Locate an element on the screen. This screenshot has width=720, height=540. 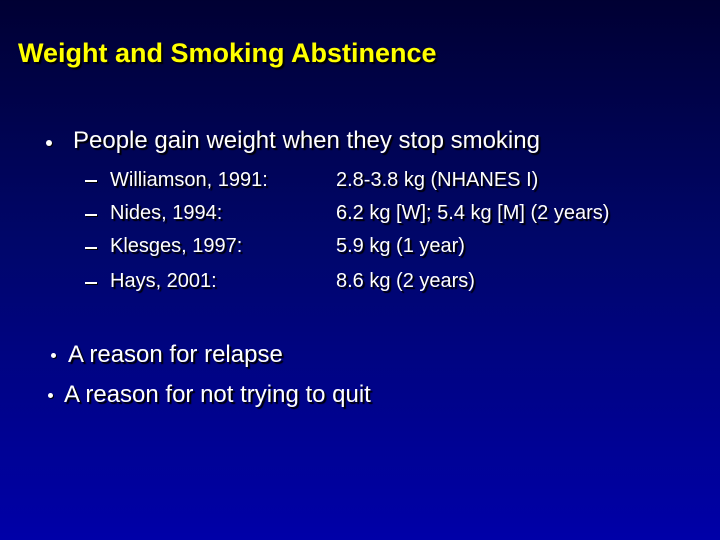
item-value: 8.6 kg (2 years) is located at coordinates (405, 281).